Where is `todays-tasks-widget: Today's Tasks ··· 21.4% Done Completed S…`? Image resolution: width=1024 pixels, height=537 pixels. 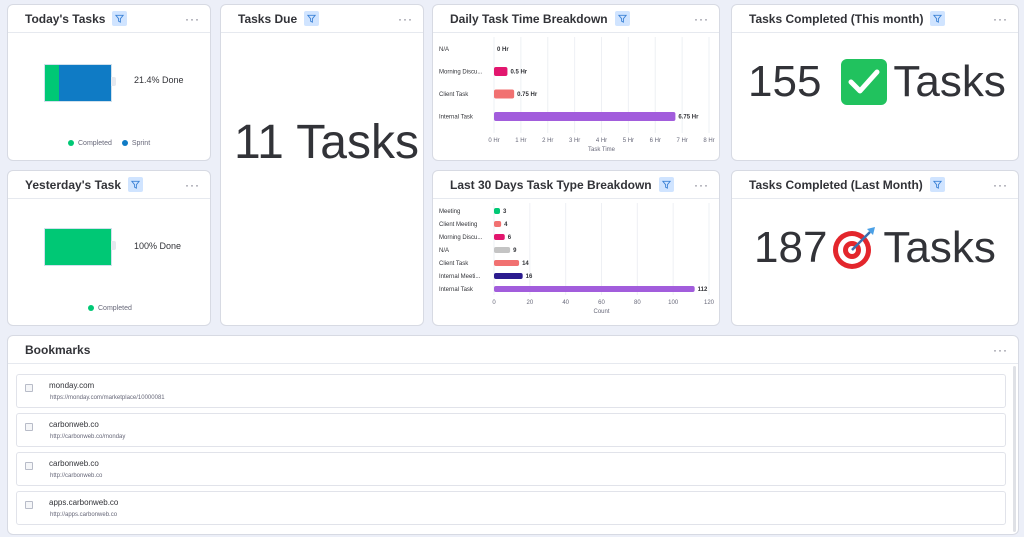
todays-tasks-widget: Today's Tasks ··· 21.4% Done Completed S… is located at coordinates (109, 82).